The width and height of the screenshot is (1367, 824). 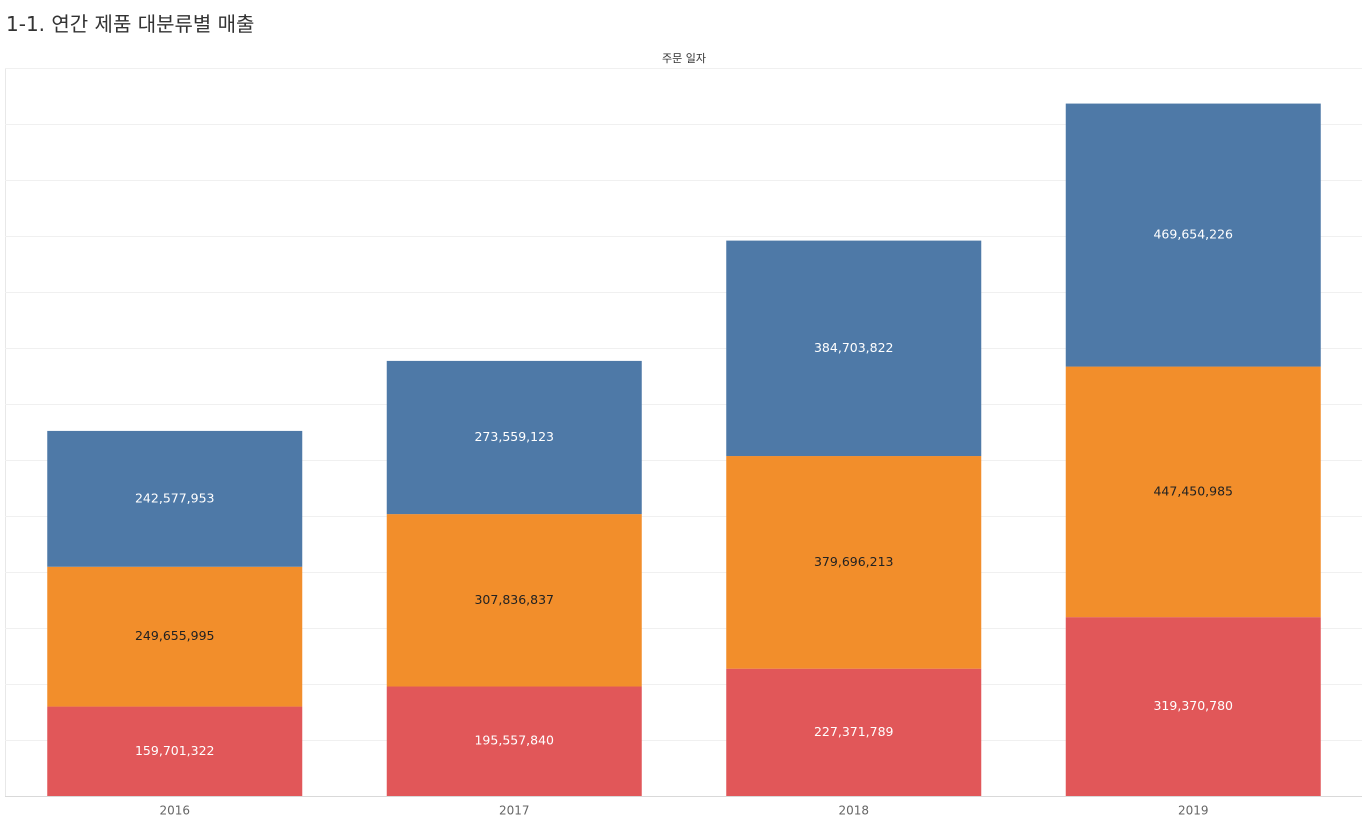 What do you see at coordinates (684, 58) in the screenshot?
I see `column-header: 주문 일자` at bounding box center [684, 58].